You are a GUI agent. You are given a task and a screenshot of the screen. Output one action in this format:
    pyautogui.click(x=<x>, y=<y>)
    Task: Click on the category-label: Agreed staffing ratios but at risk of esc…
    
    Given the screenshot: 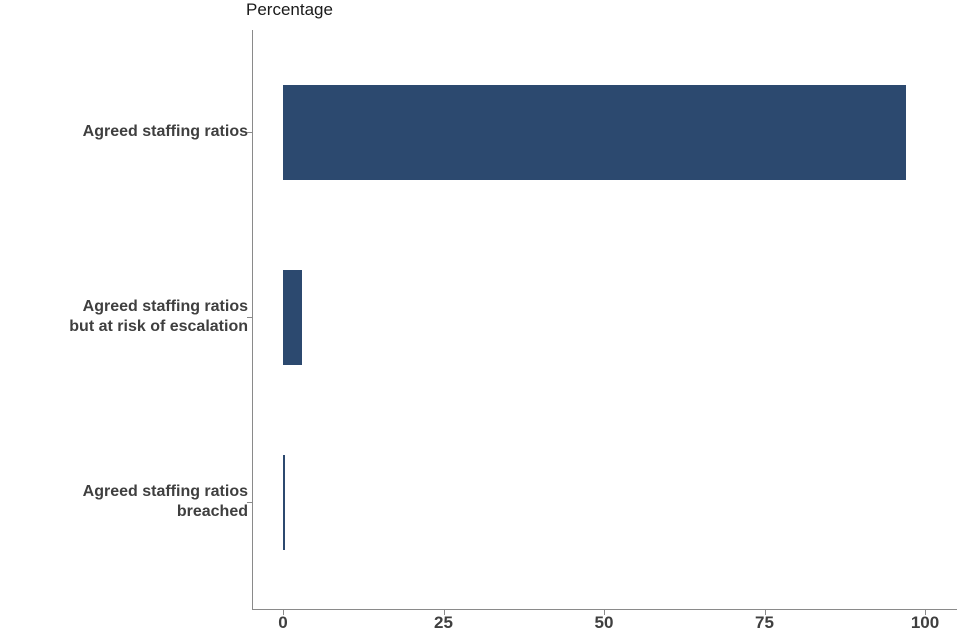 What is the action you would take?
    pyautogui.click(x=158, y=317)
    